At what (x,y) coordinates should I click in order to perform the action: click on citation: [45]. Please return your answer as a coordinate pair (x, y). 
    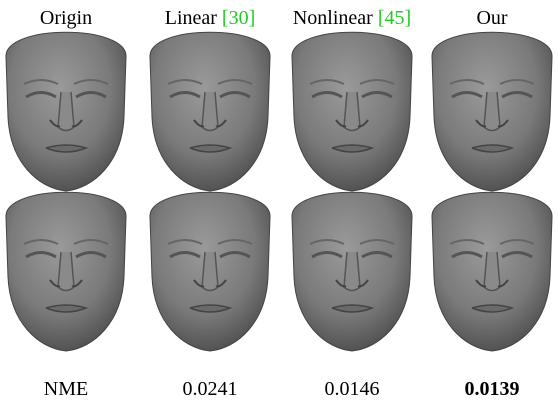
    Looking at the image, I should click on (394, 18).